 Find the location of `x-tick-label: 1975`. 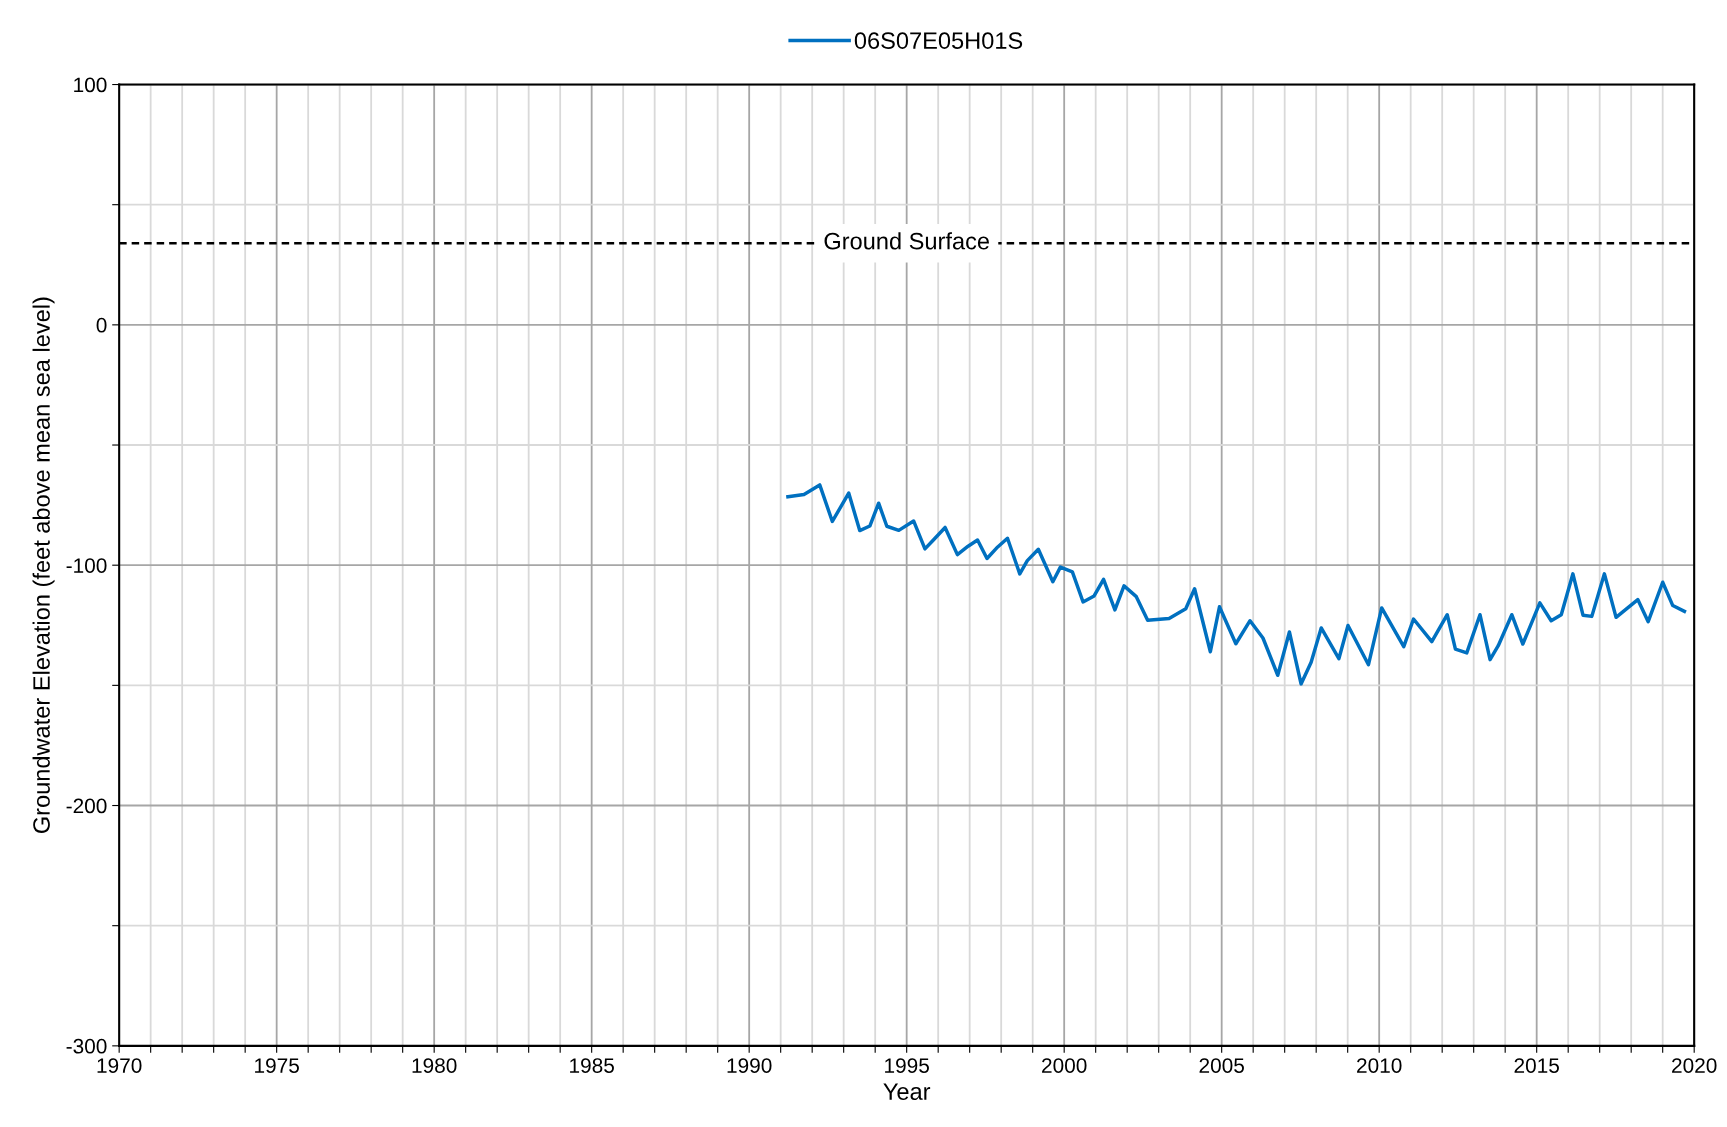

x-tick-label: 1975 is located at coordinates (277, 1065).